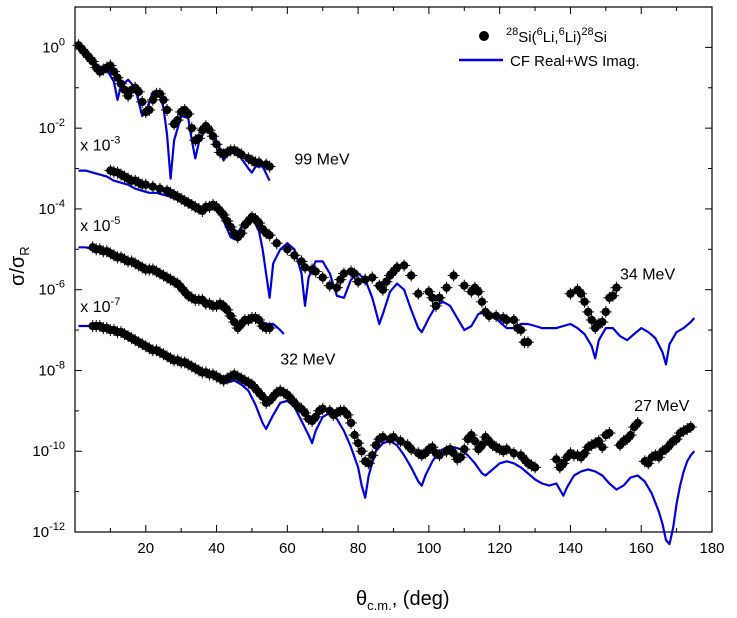 The width and height of the screenshot is (737, 618). Describe the element at coordinates (259, 320) in the screenshot. I see `data-point-32-mev` at that location.